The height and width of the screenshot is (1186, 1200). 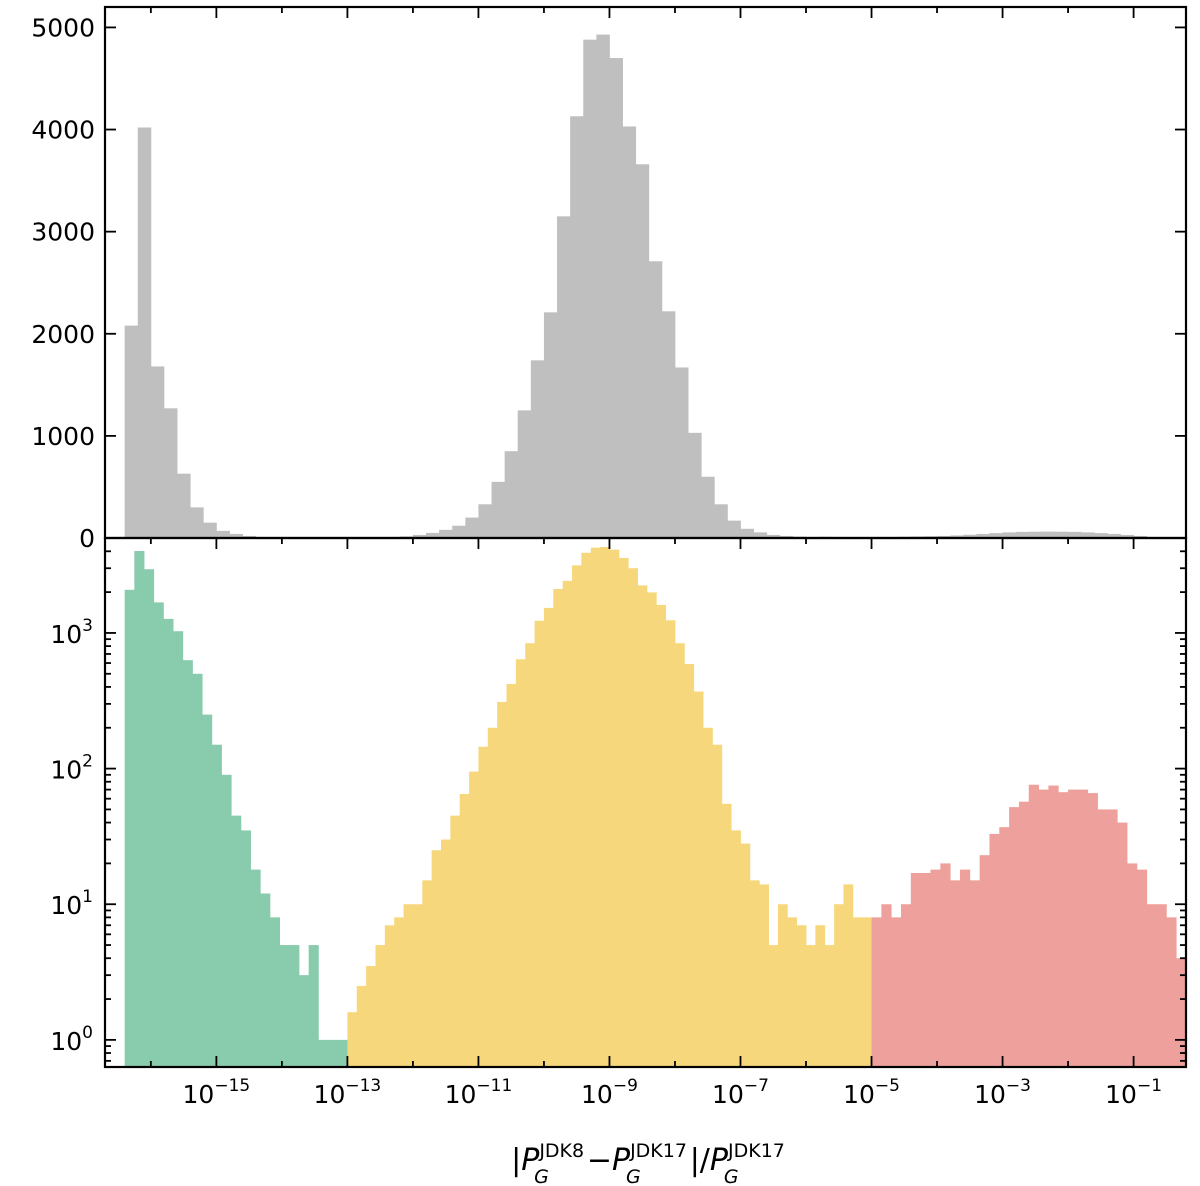 I want to click on top-ytick-label: 4000, so click(x=63, y=130).